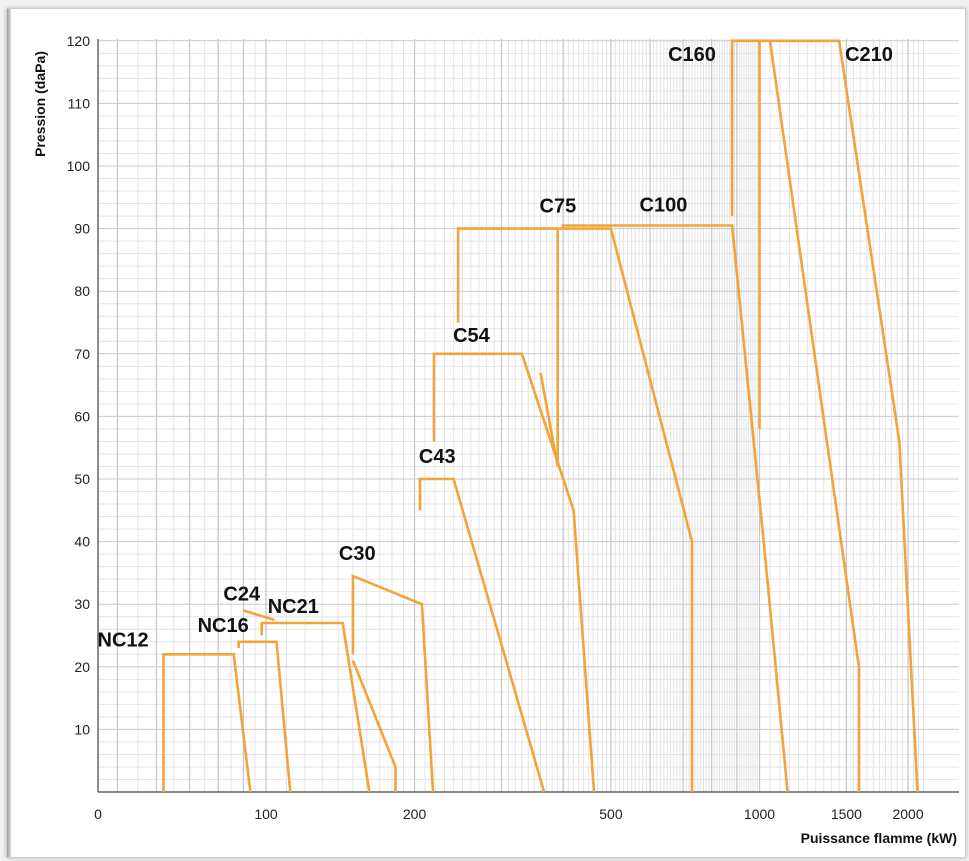 This screenshot has height=861, width=969. What do you see at coordinates (82, 542) in the screenshot?
I see `y-tick-label: 40` at bounding box center [82, 542].